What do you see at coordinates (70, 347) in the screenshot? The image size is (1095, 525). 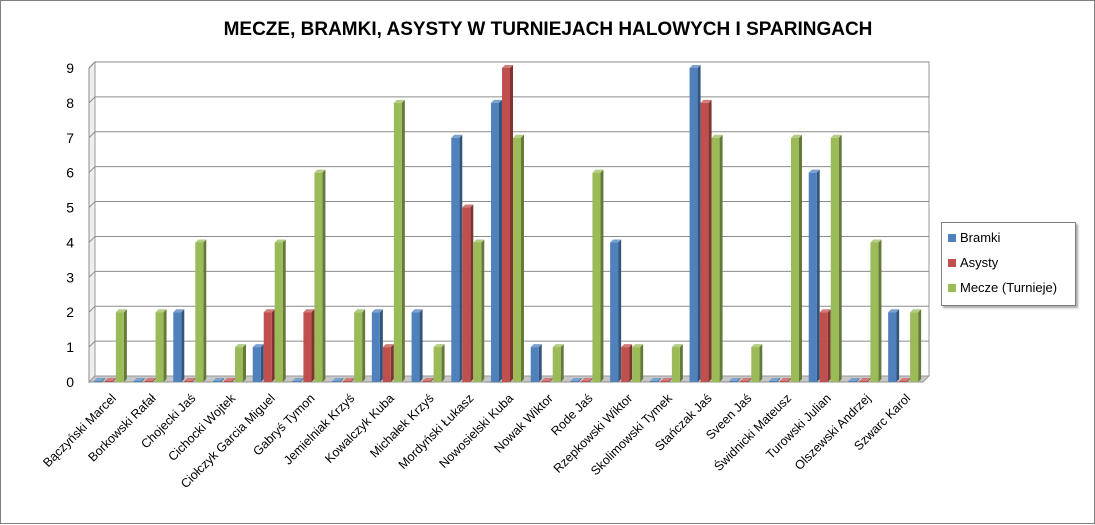 I see `y-tick-label: 1` at bounding box center [70, 347].